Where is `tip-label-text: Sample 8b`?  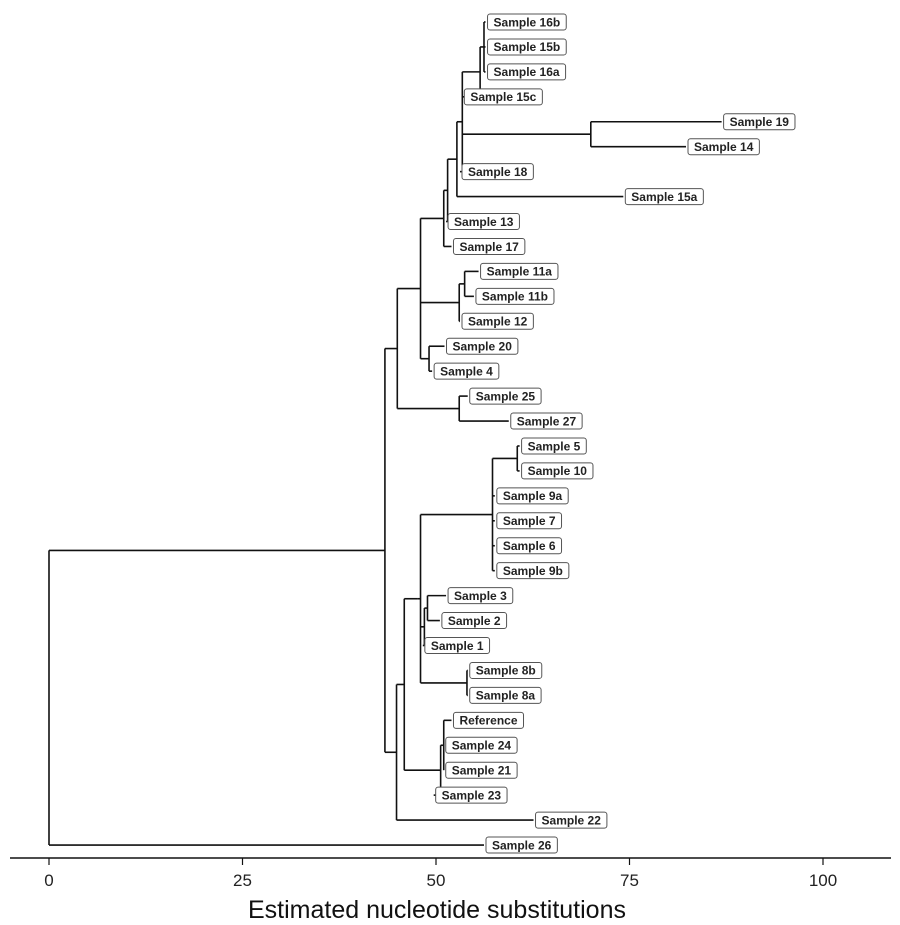
tip-label-text: Sample 8b is located at coordinates (506, 671).